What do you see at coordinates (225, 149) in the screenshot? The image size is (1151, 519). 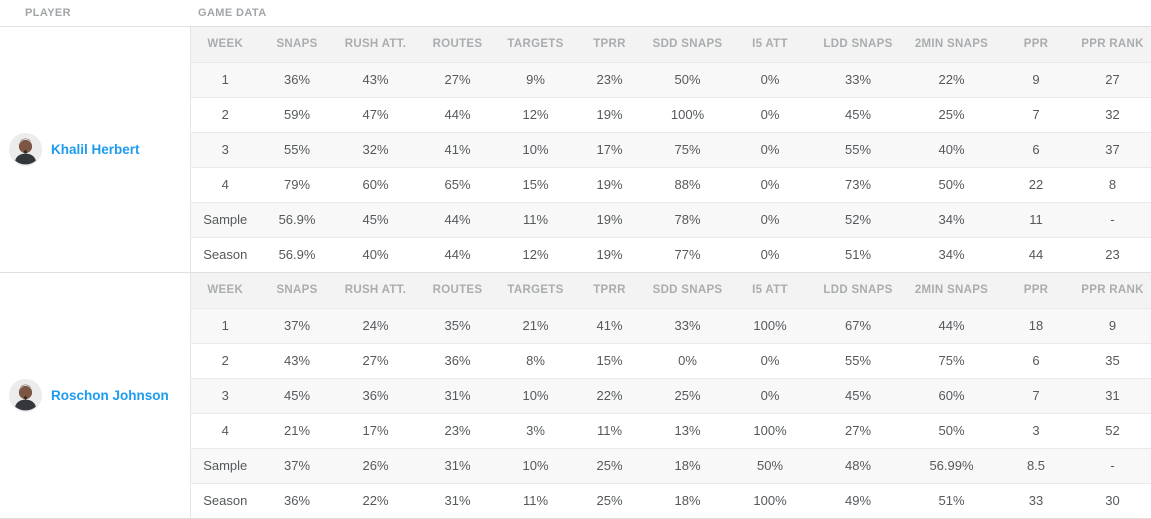 I see `week-cell: 3` at bounding box center [225, 149].